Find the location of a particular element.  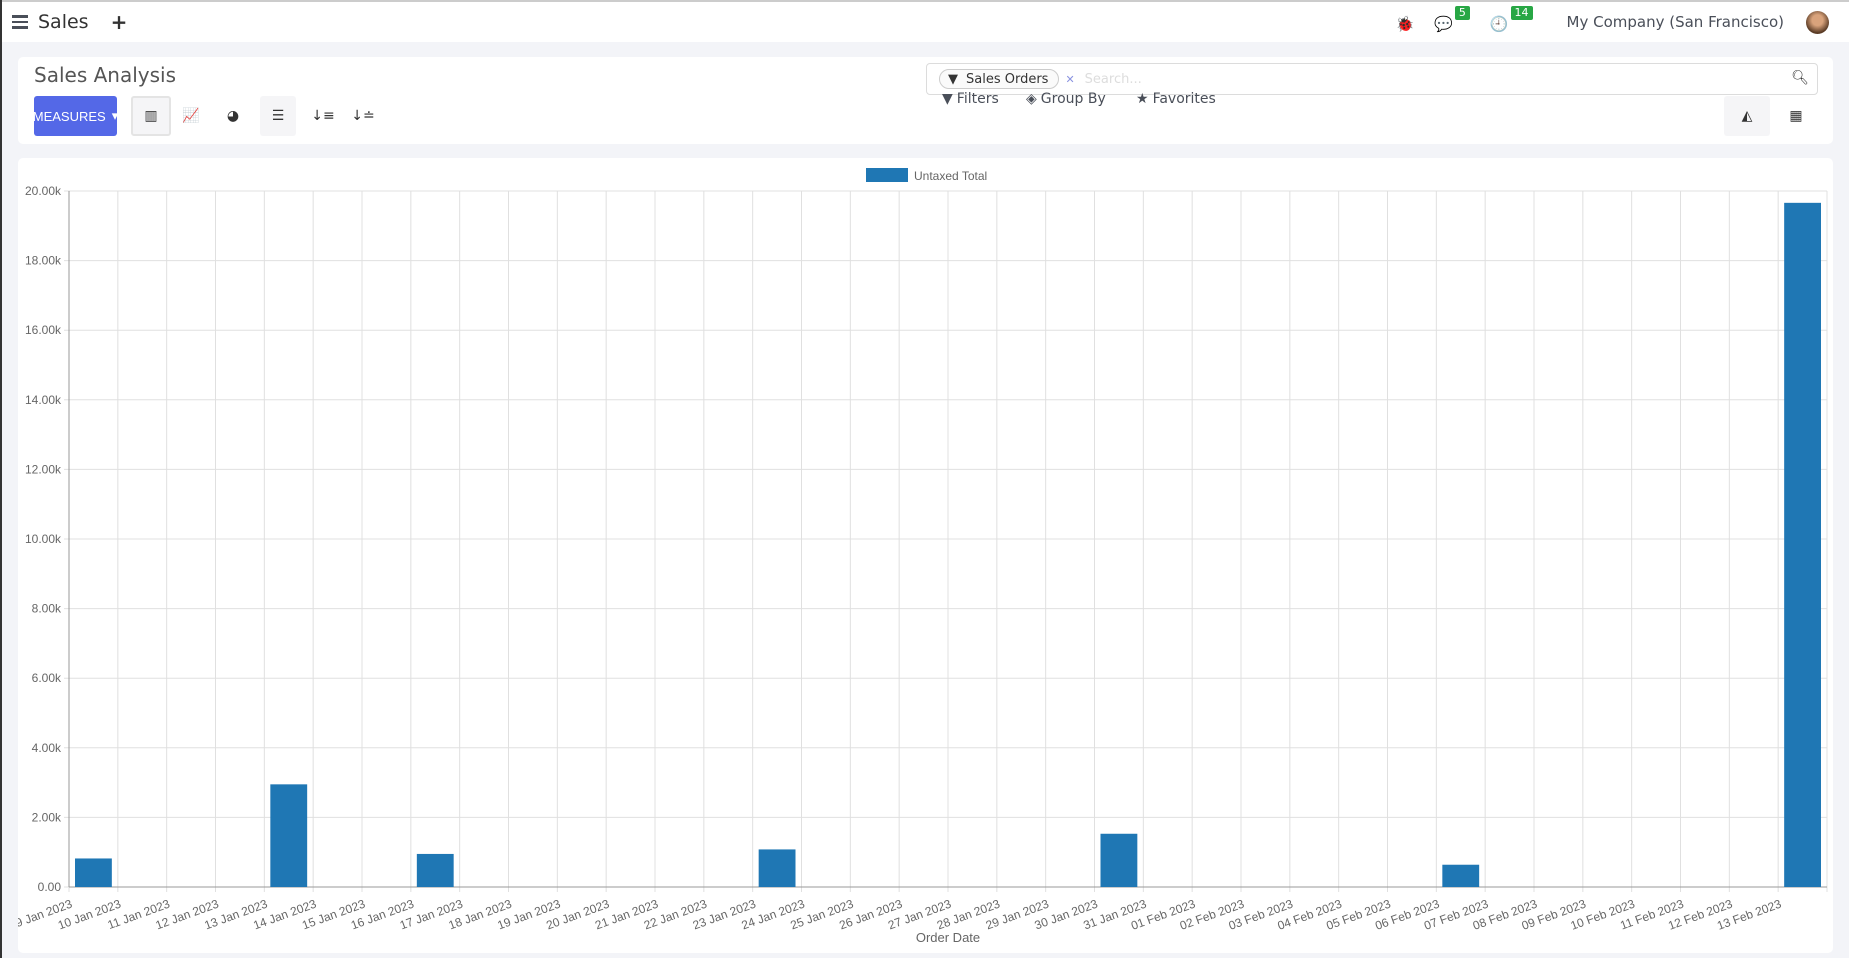

activities-menu: 🕘 14 is located at coordinates (1511, 20).